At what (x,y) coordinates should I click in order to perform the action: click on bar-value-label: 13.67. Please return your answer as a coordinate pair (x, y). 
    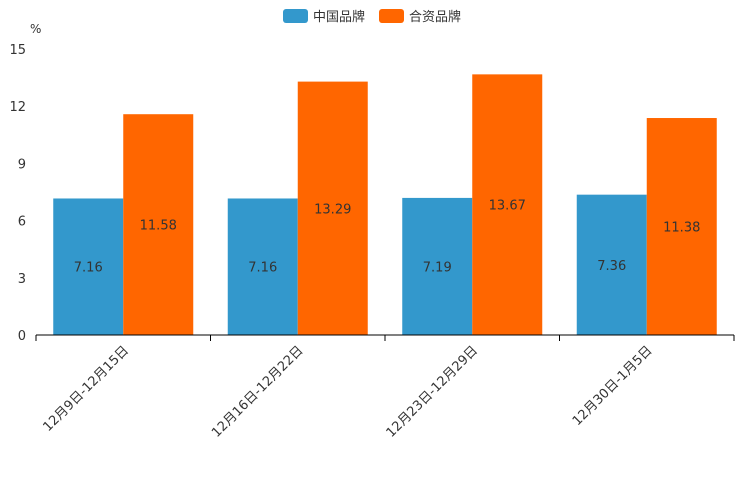
    Looking at the image, I should click on (507, 206).